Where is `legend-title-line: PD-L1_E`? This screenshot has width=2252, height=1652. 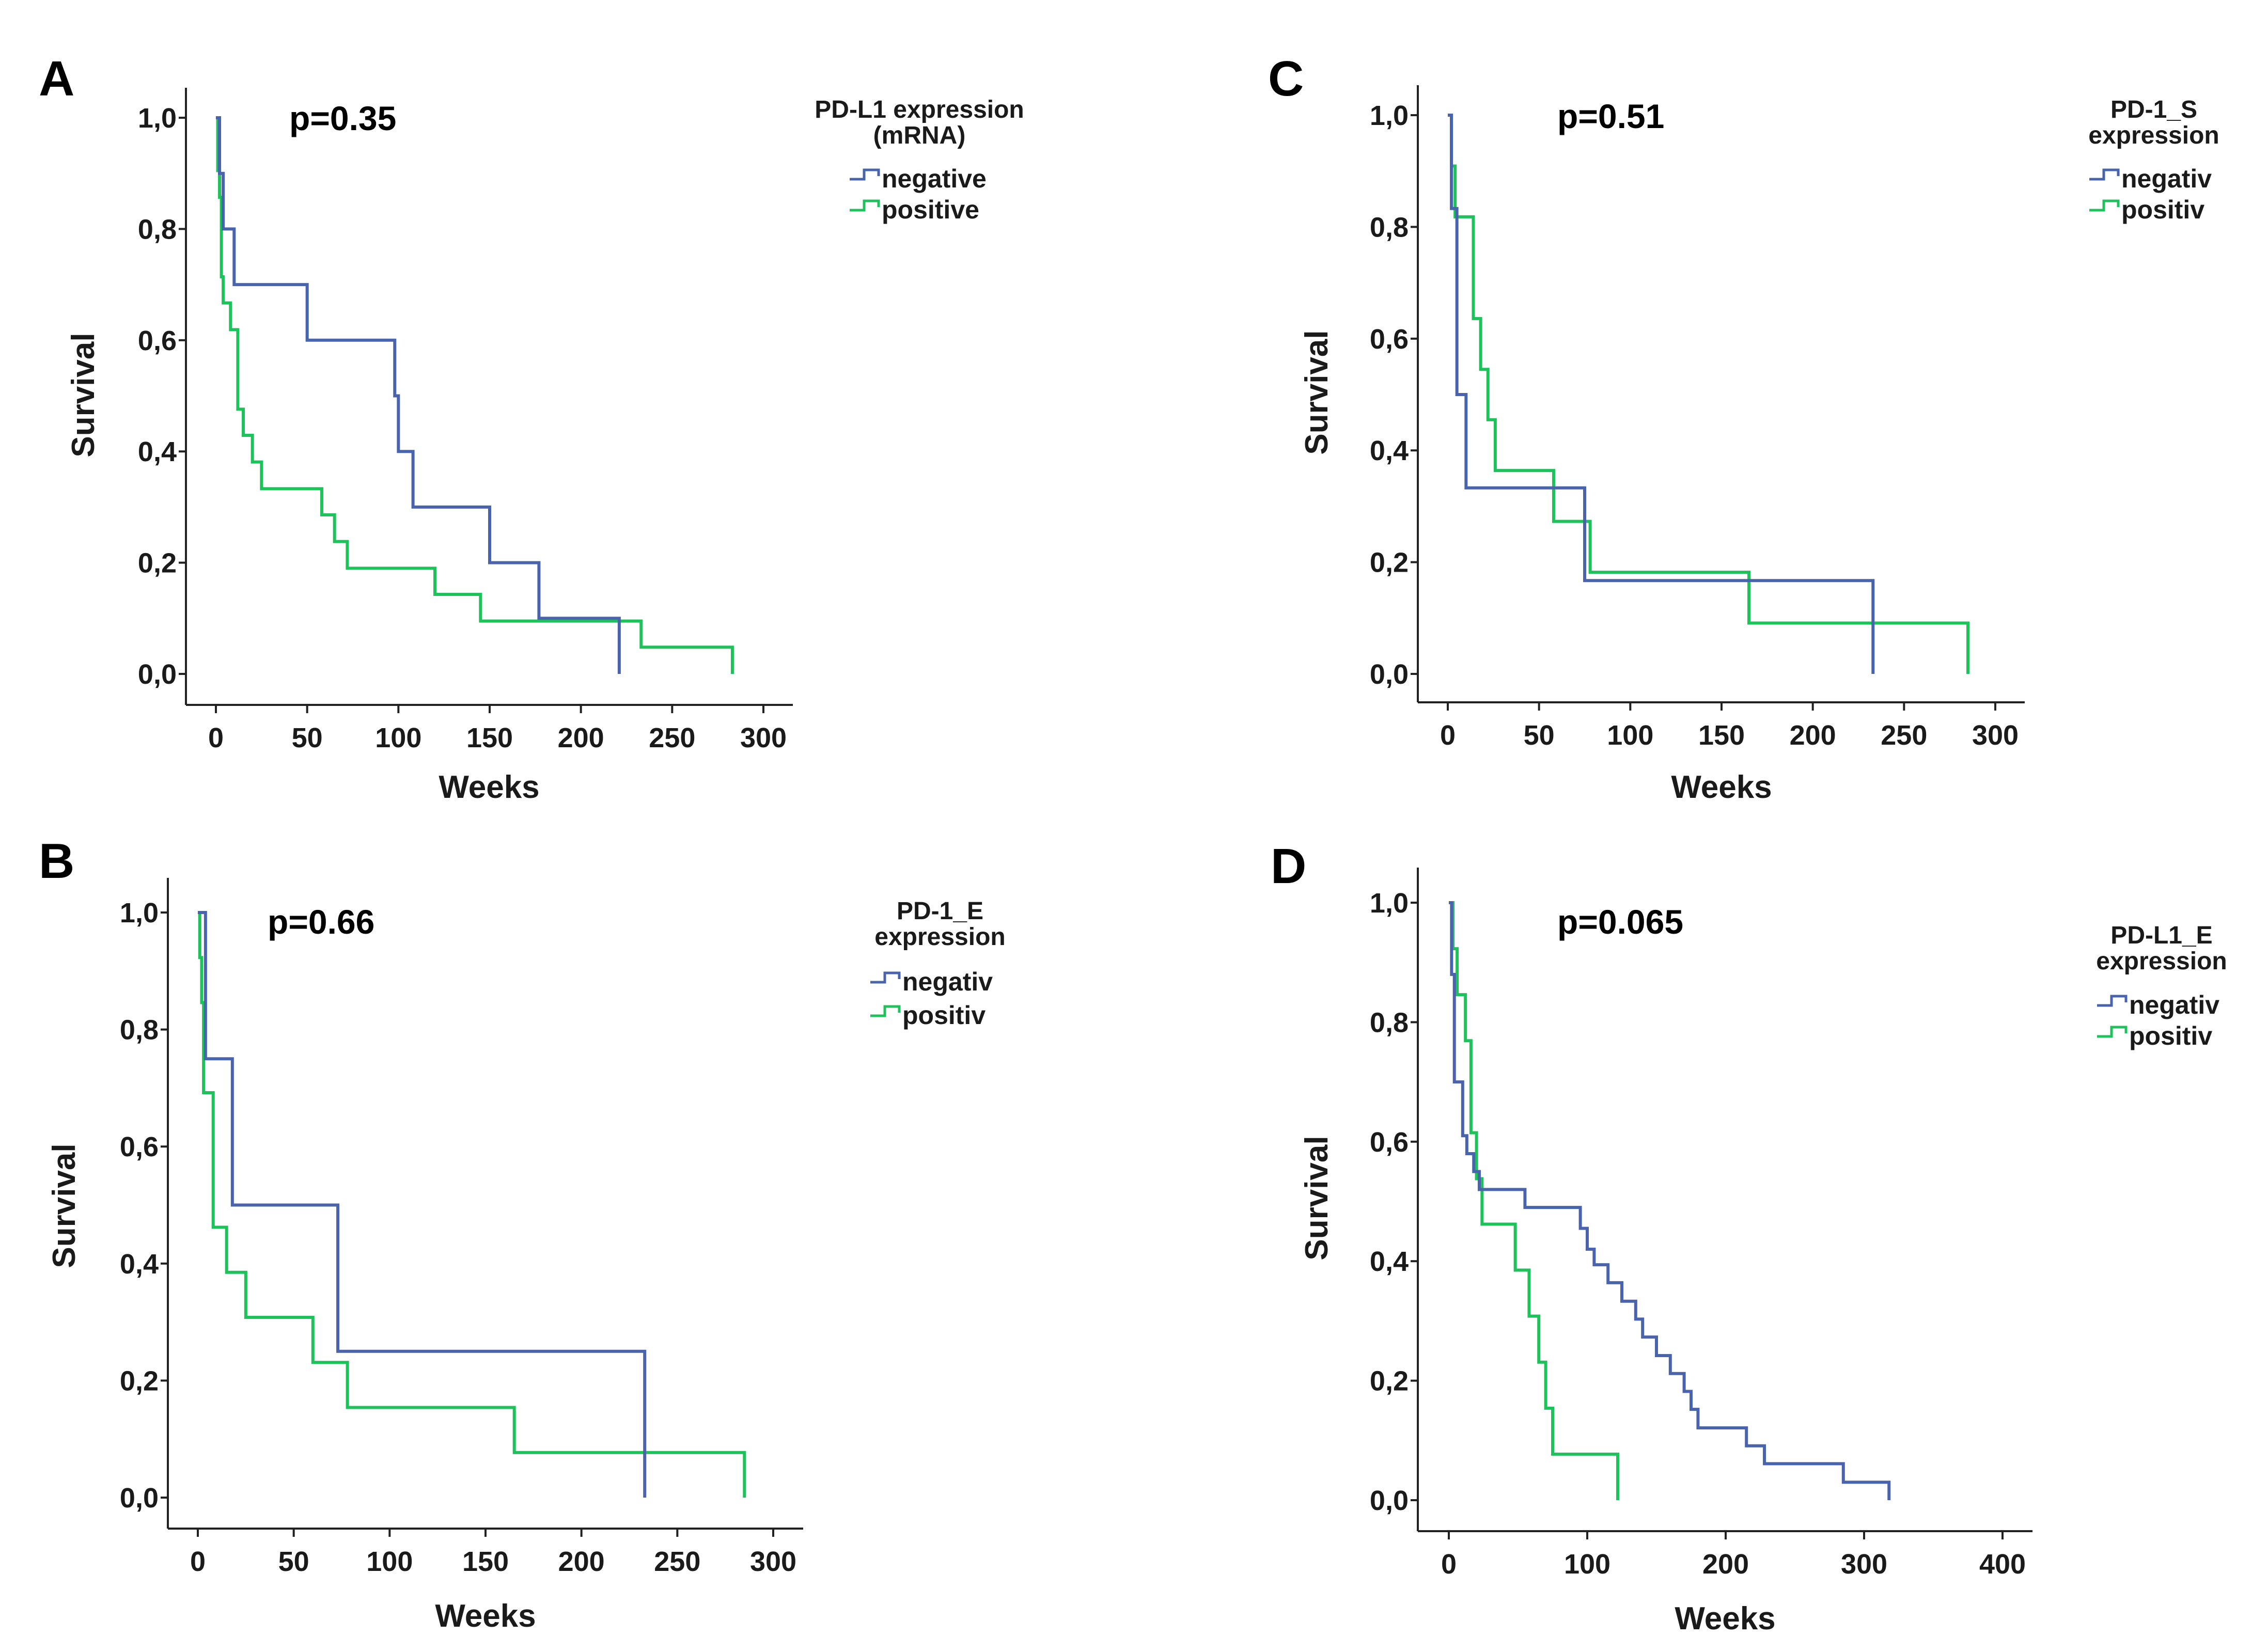
legend-title-line: PD-L1_E is located at coordinates (2161, 935).